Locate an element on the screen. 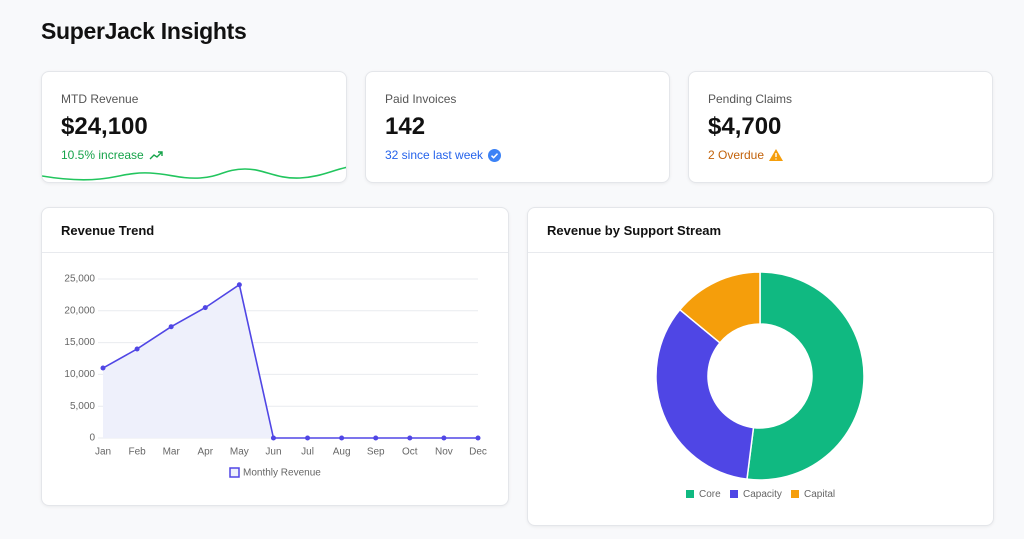 This screenshot has width=1024, height=539. card-header: Revenue by Support Stream is located at coordinates (760, 230).